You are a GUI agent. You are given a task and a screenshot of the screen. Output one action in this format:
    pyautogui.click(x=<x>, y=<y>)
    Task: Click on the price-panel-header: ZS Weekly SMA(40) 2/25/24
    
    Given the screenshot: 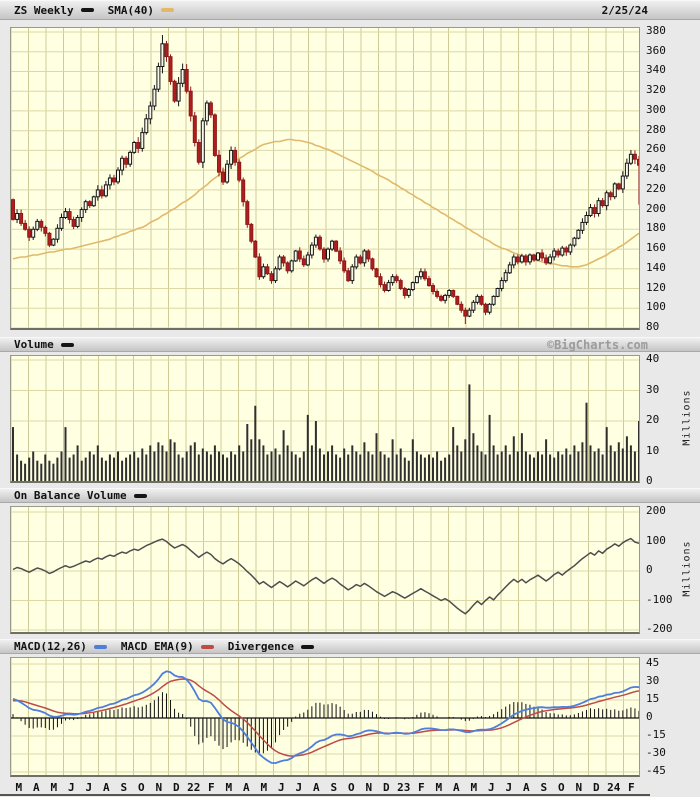 What is the action you would take?
    pyautogui.click(x=350, y=10)
    